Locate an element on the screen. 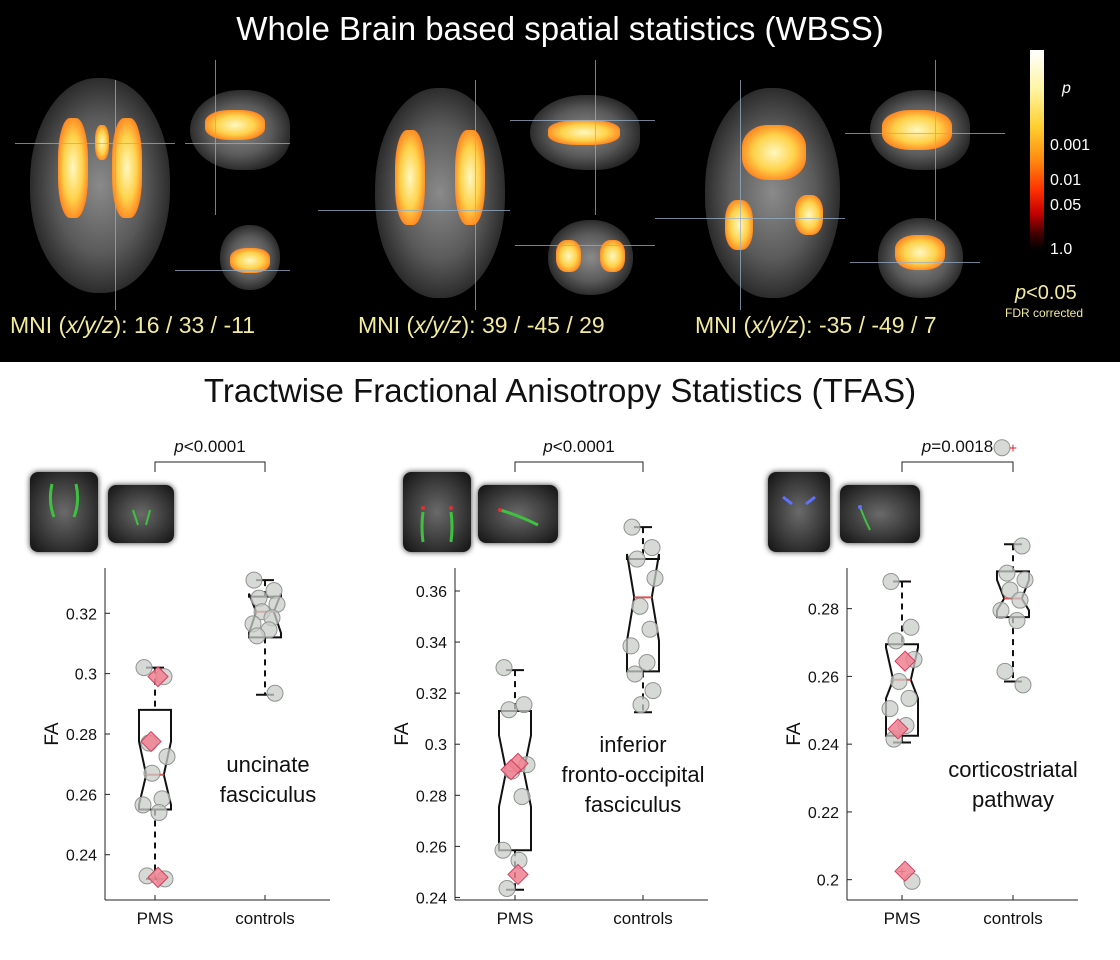 Image resolution: width=1120 pixels, height=960 pixels. y-tick-label: 0.22 is located at coordinates (823, 813).